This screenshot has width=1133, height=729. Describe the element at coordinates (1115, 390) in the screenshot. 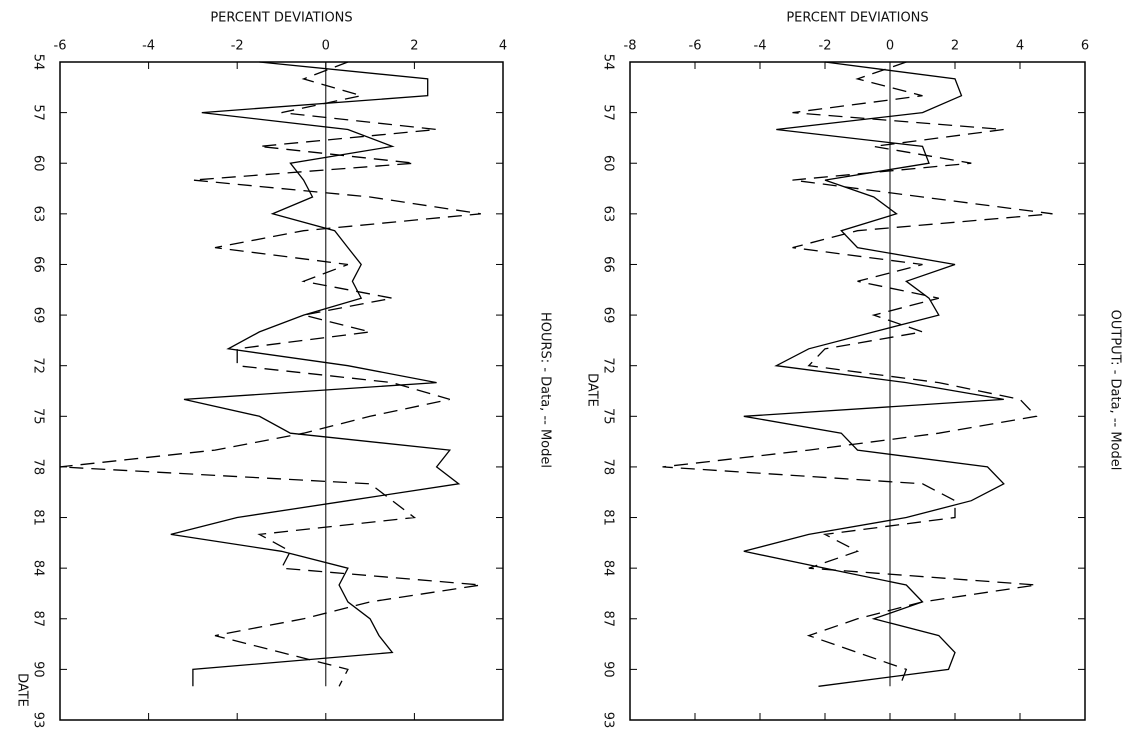

I see `chart-title: OUTPUT: - Data, -- Model` at that location.